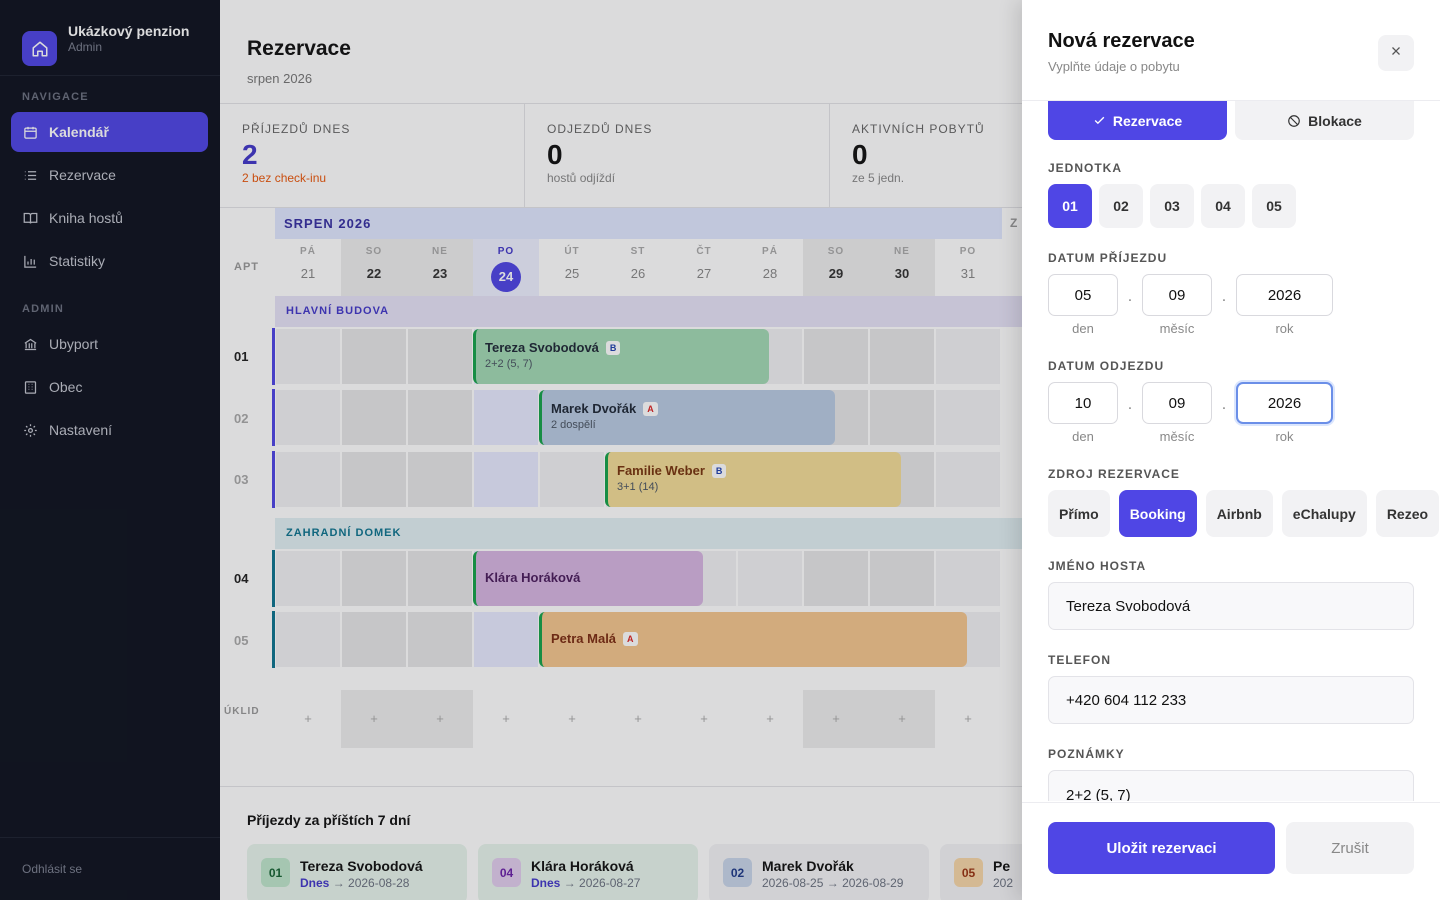  What do you see at coordinates (1284, 403) in the screenshot?
I see `departure-year-input: 2026` at bounding box center [1284, 403].